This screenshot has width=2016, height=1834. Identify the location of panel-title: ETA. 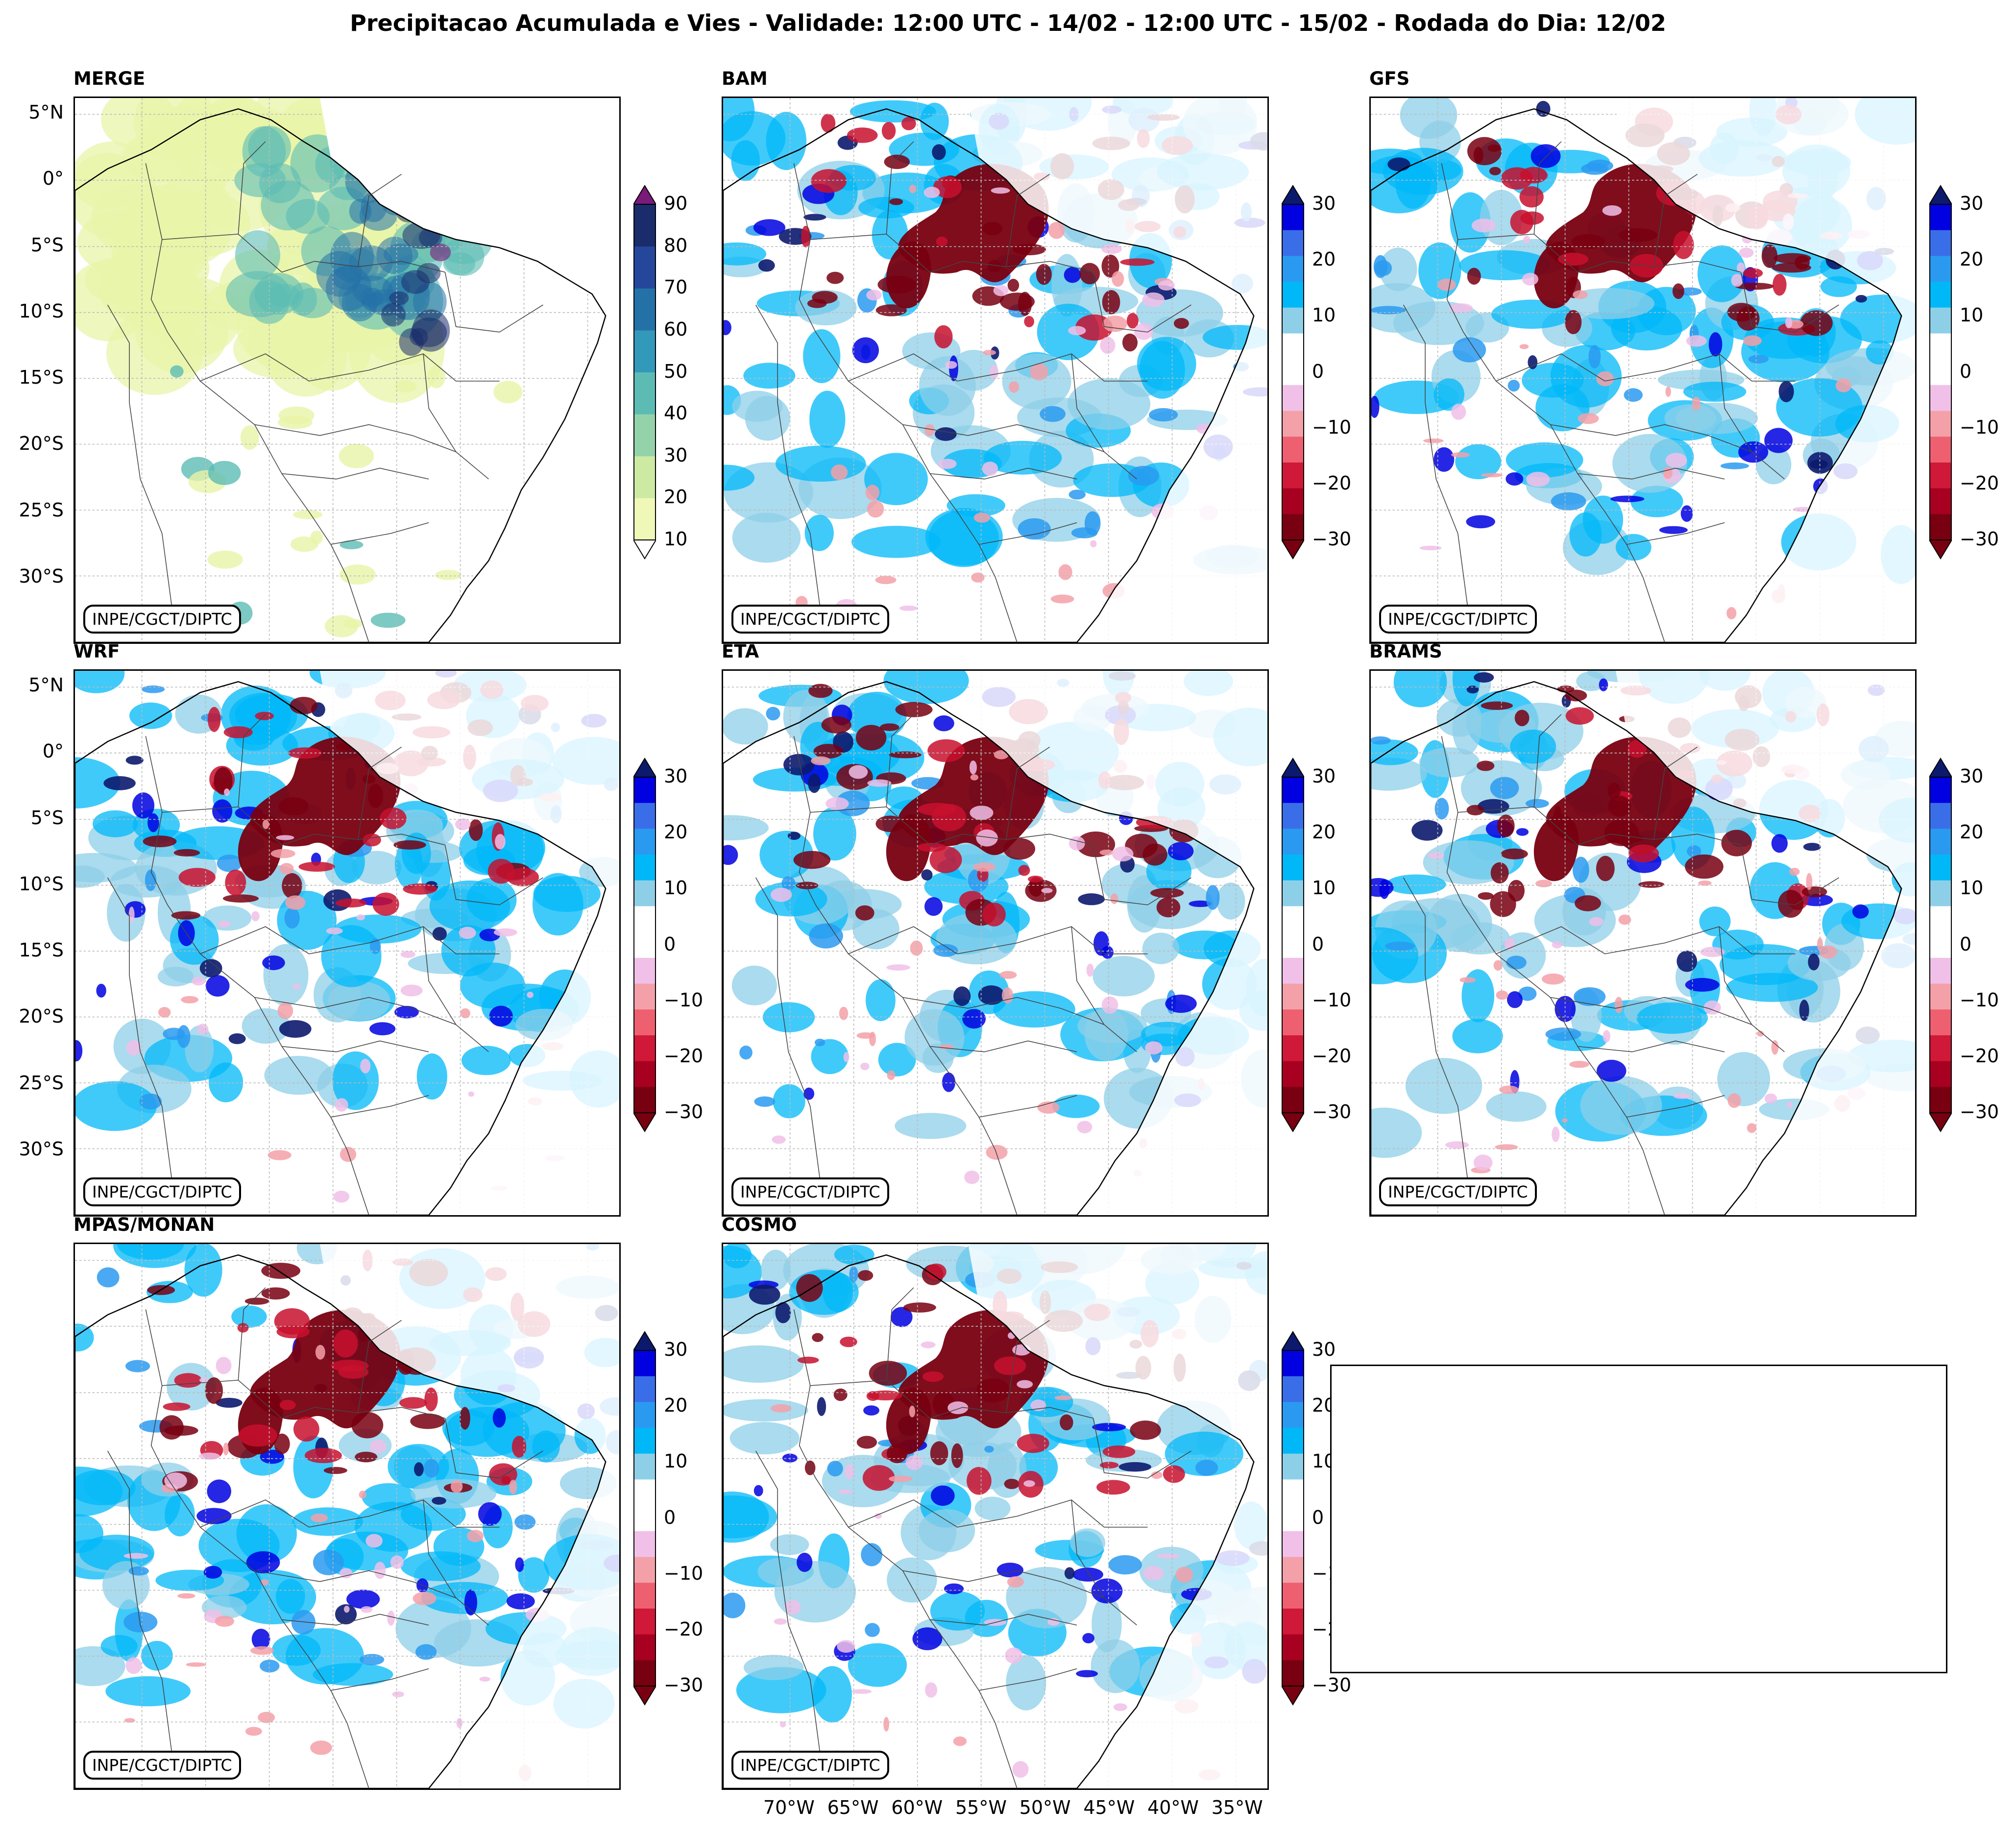
(740, 652).